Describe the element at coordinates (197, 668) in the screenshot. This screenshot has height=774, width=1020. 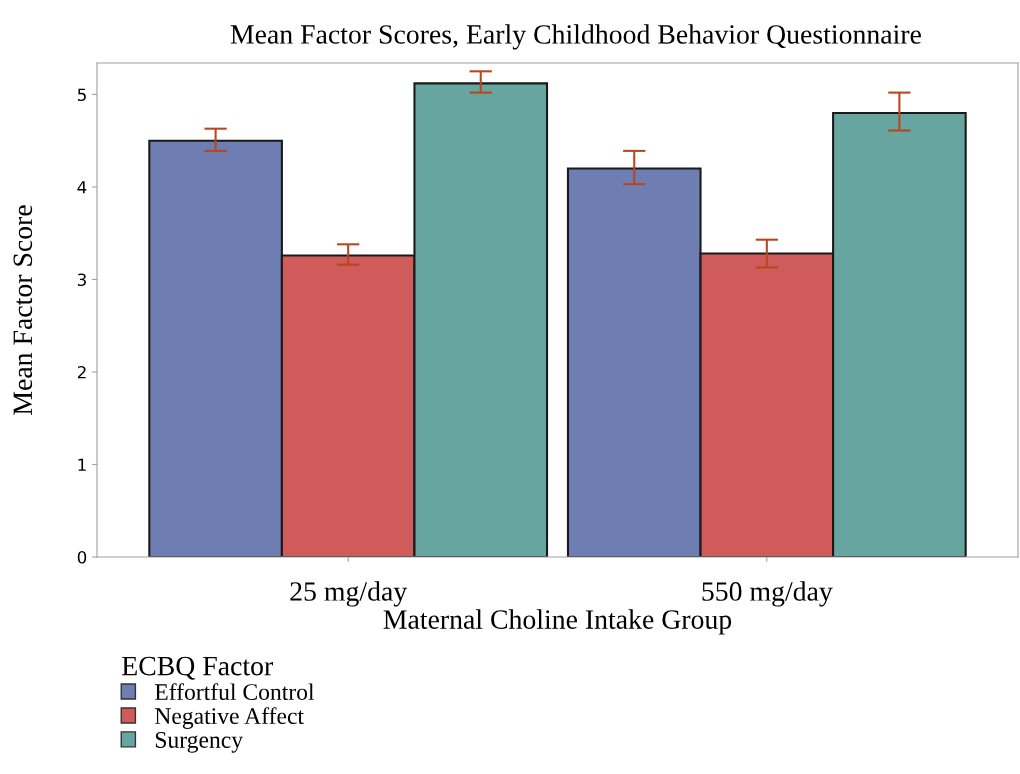
I see `legend-title: ECBQ Factor` at that location.